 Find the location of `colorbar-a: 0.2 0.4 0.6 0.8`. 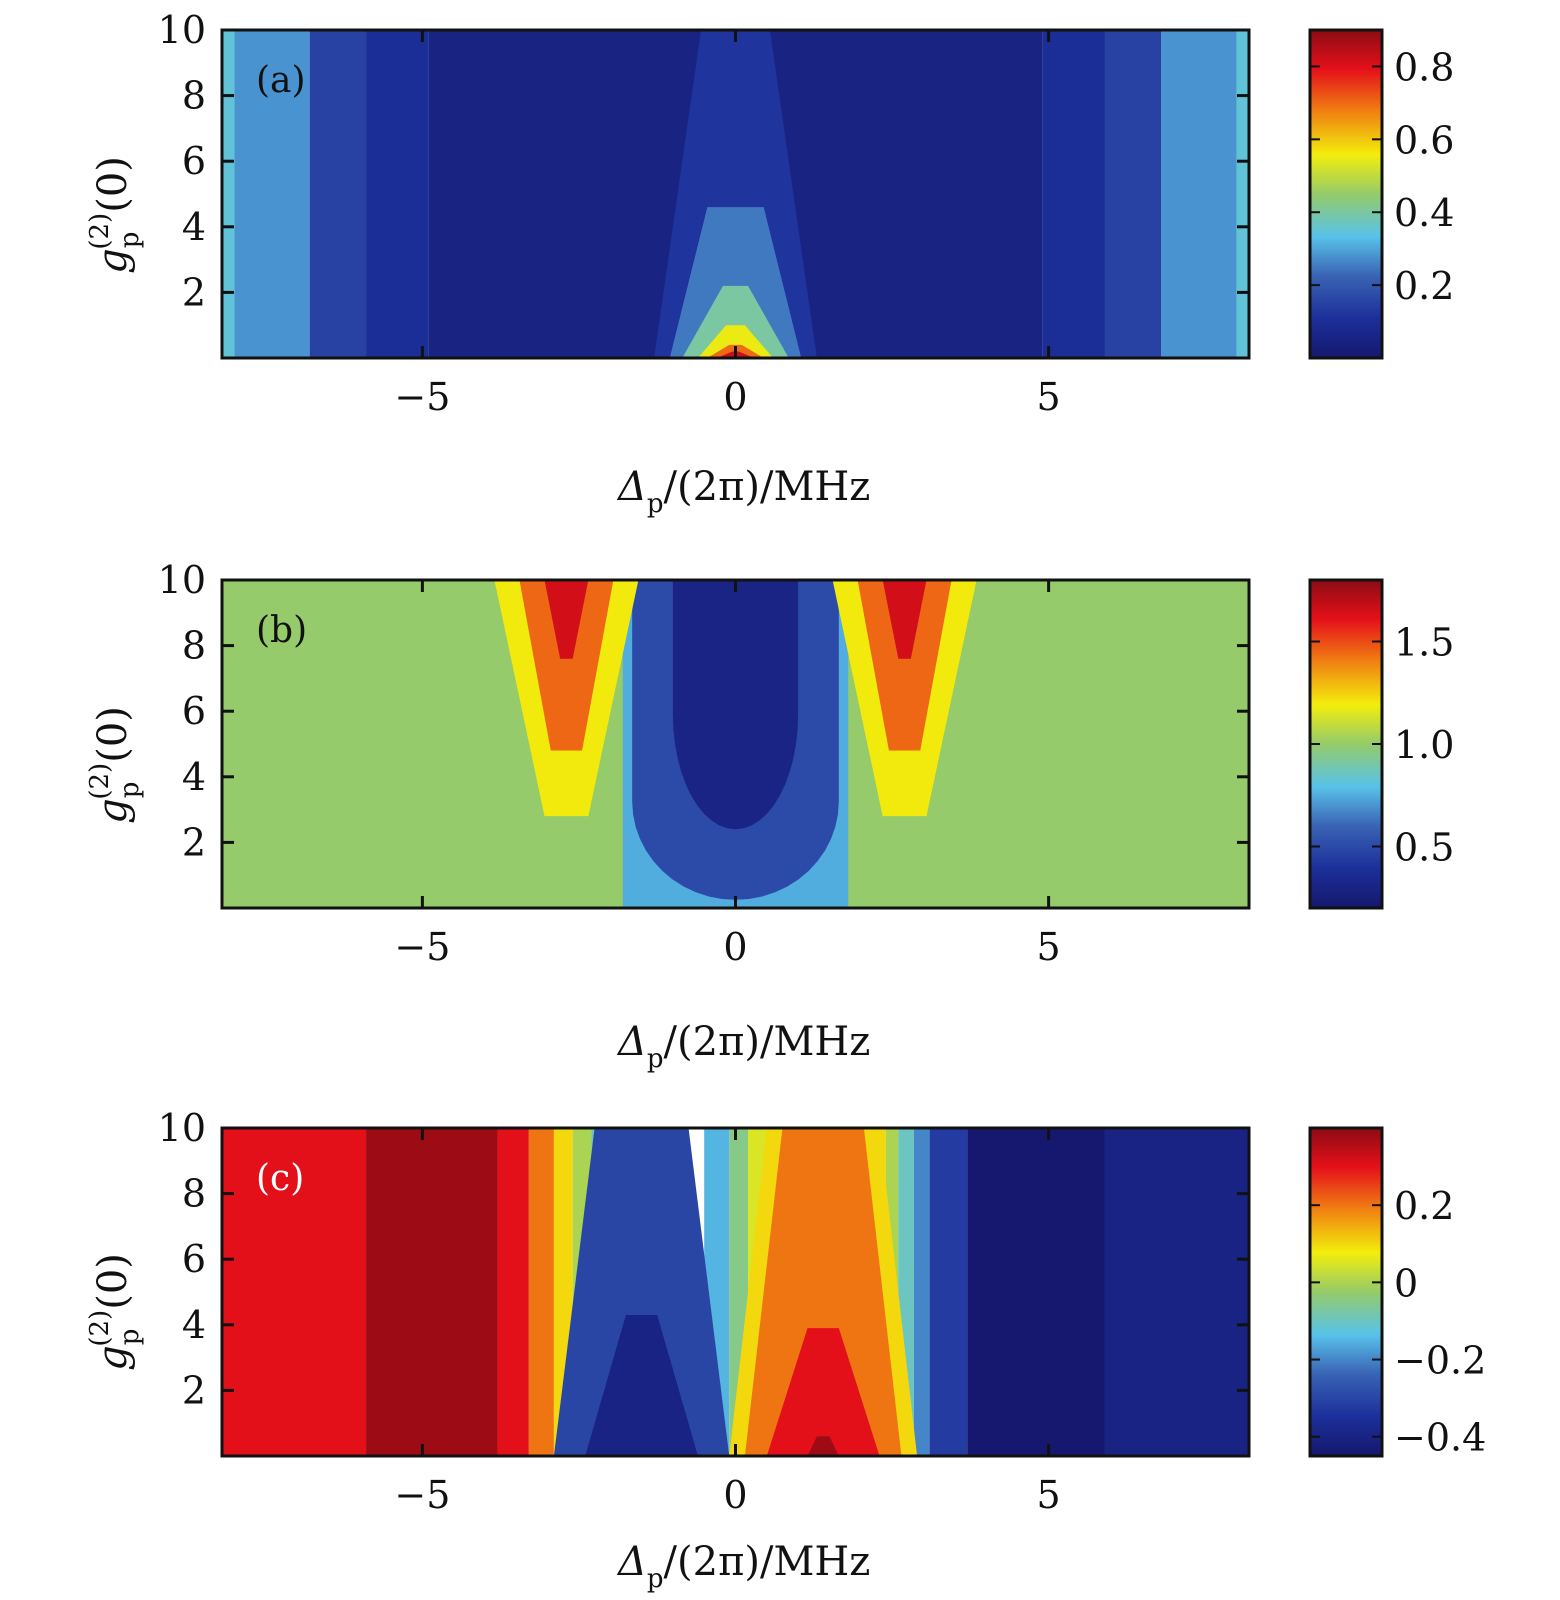

colorbar-a: 0.2 0.4 0.6 0.8 is located at coordinates (1381, 194).